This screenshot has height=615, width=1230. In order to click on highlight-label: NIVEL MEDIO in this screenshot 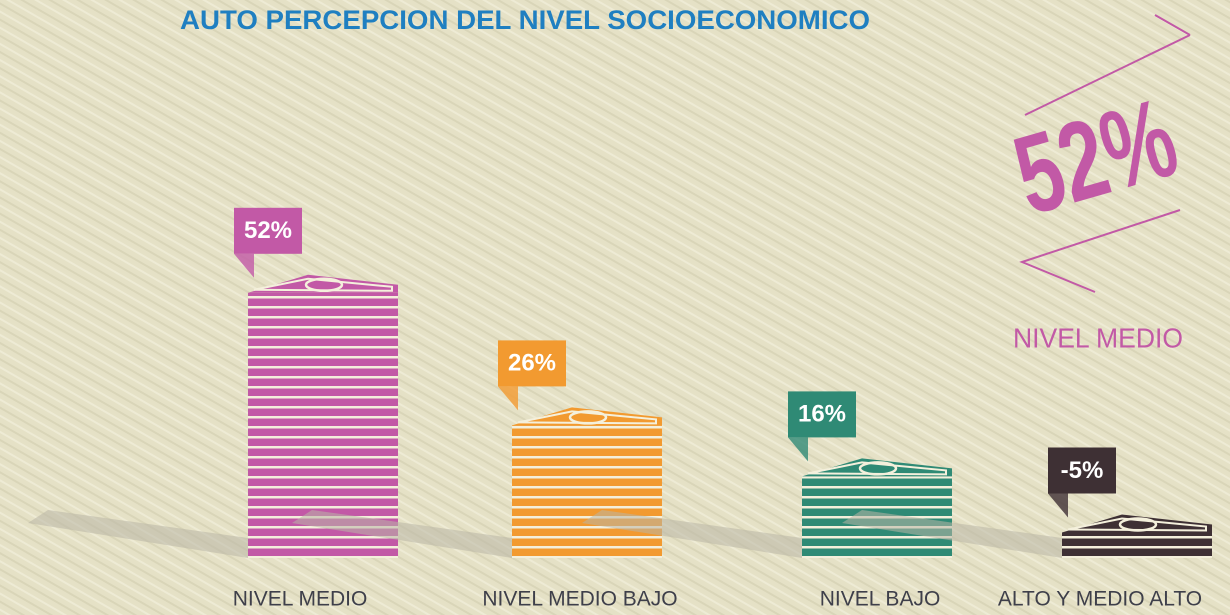, I will do `click(1098, 337)`.